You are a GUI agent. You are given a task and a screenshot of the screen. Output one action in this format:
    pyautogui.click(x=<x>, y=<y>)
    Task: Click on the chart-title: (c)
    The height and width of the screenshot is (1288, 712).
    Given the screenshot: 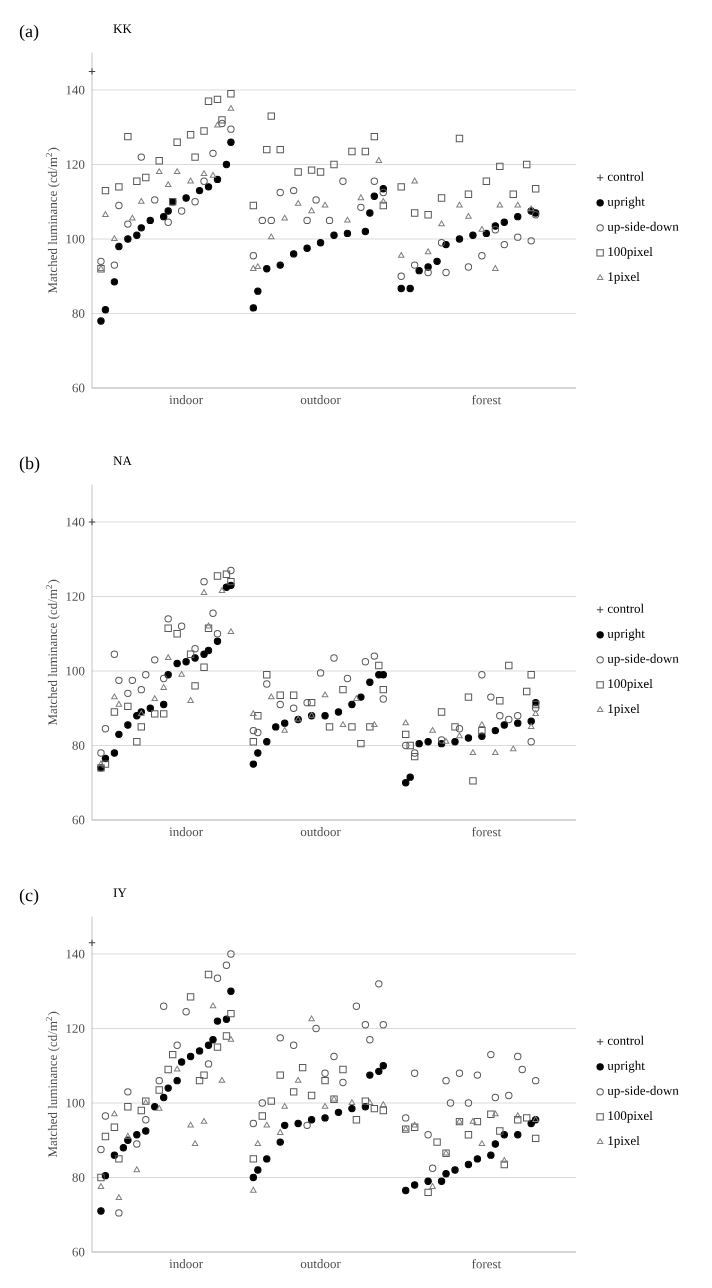 What is the action you would take?
    pyautogui.click(x=29, y=896)
    